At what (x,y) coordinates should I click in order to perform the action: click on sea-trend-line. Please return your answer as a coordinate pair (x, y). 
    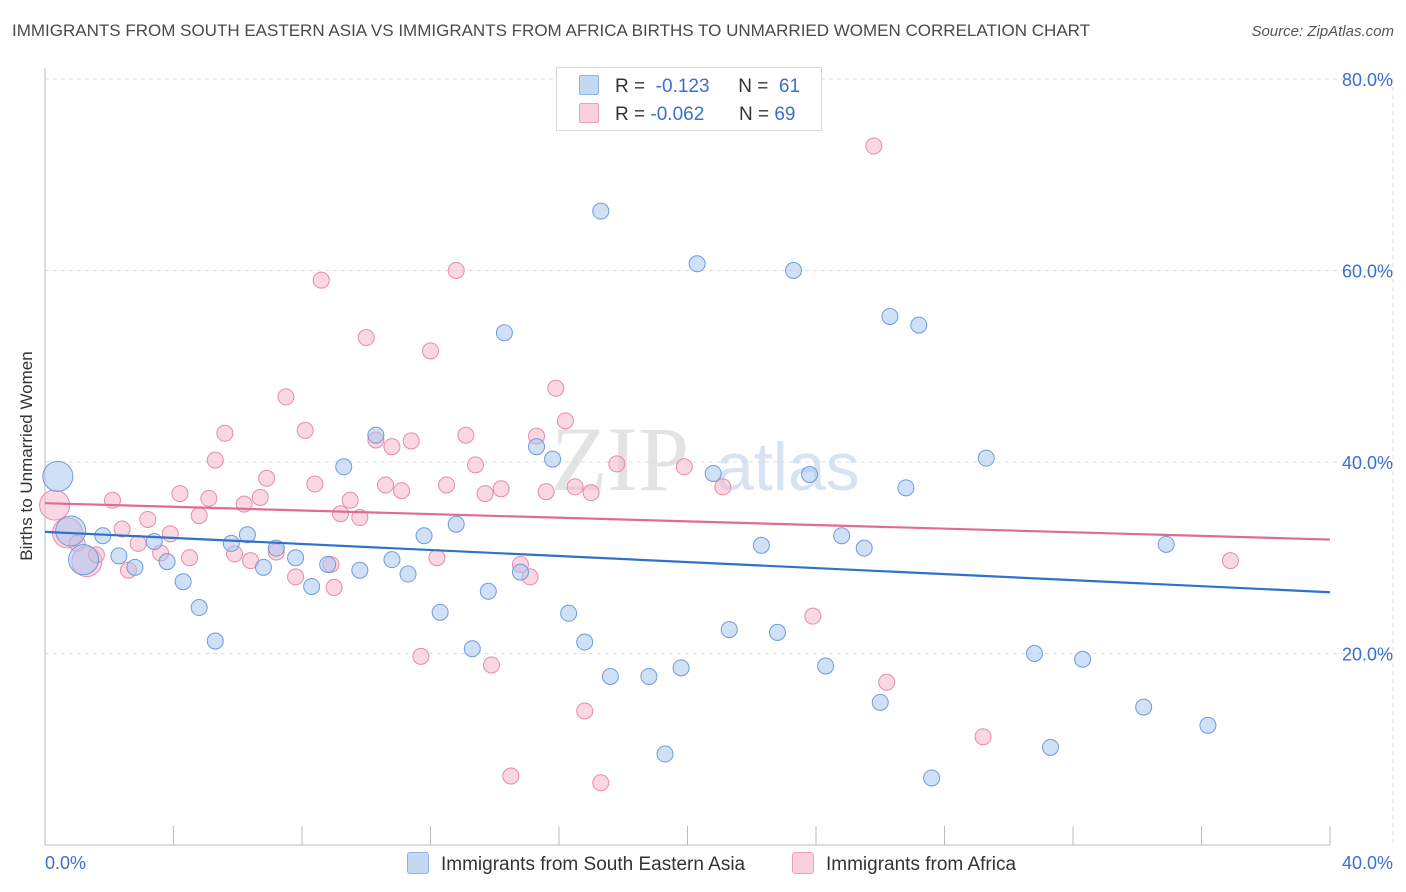
    Looking at the image, I should click on (687, 562).